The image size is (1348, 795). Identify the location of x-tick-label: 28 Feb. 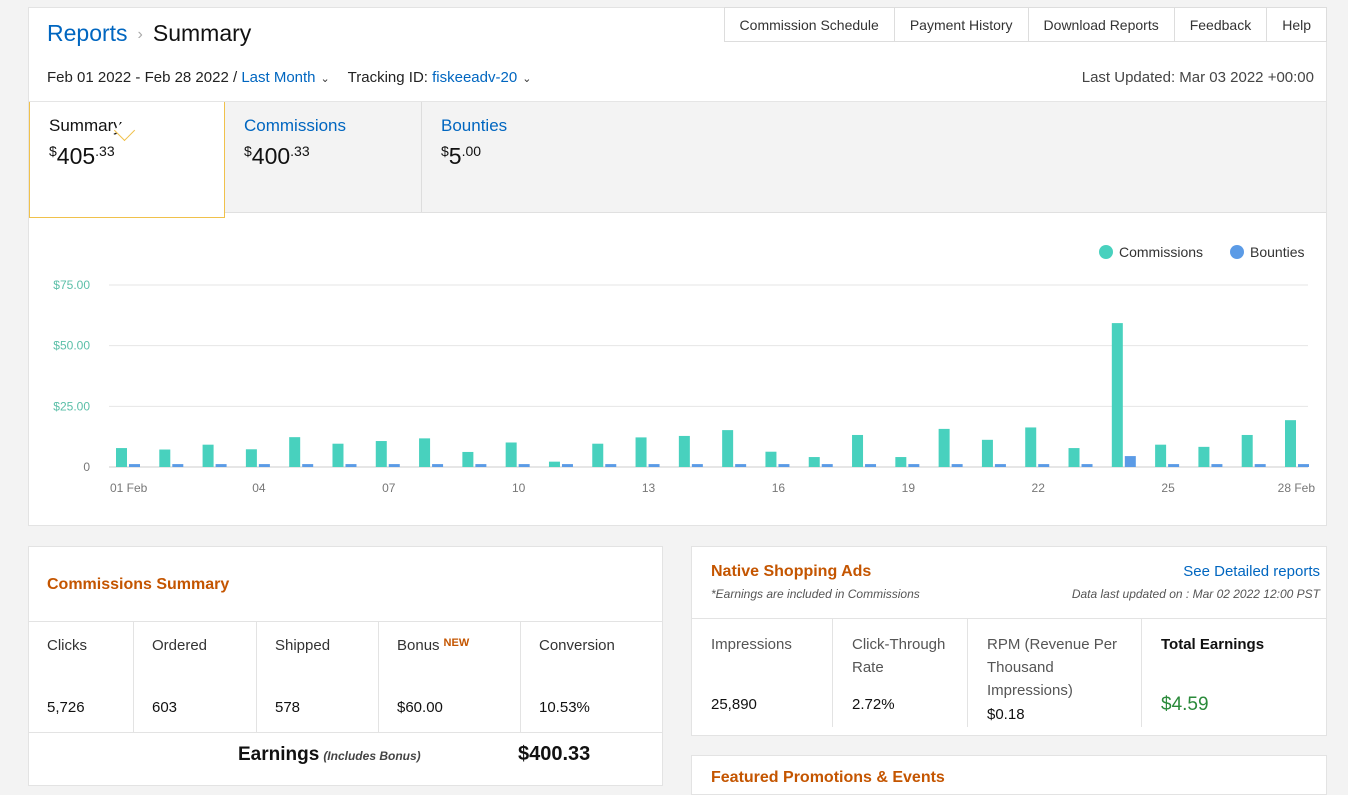
(1297, 488).